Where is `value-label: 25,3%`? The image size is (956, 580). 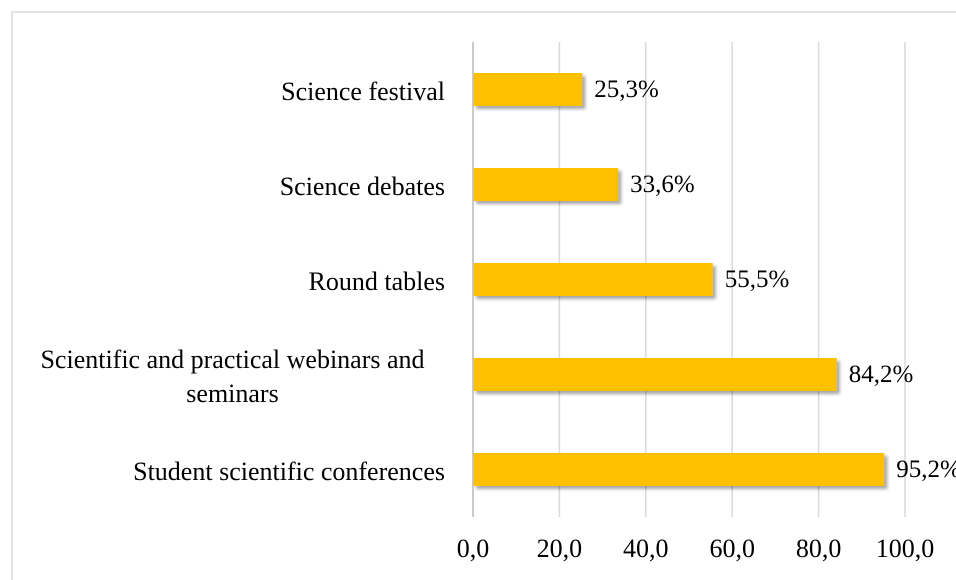 value-label: 25,3% is located at coordinates (626, 89).